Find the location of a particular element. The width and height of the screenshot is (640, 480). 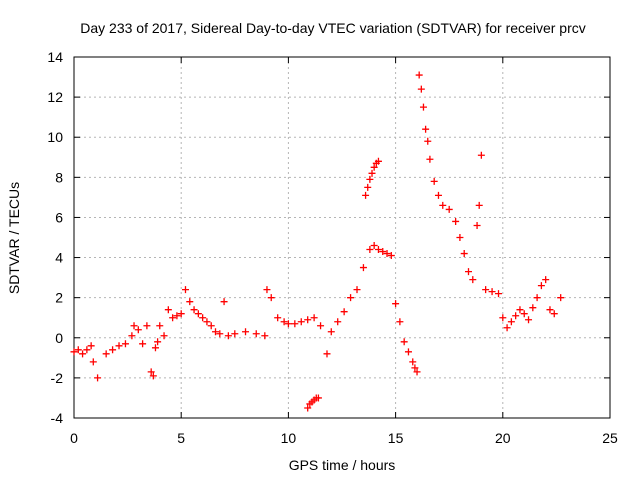

y-tick-label: -4 is located at coordinates (57, 418).